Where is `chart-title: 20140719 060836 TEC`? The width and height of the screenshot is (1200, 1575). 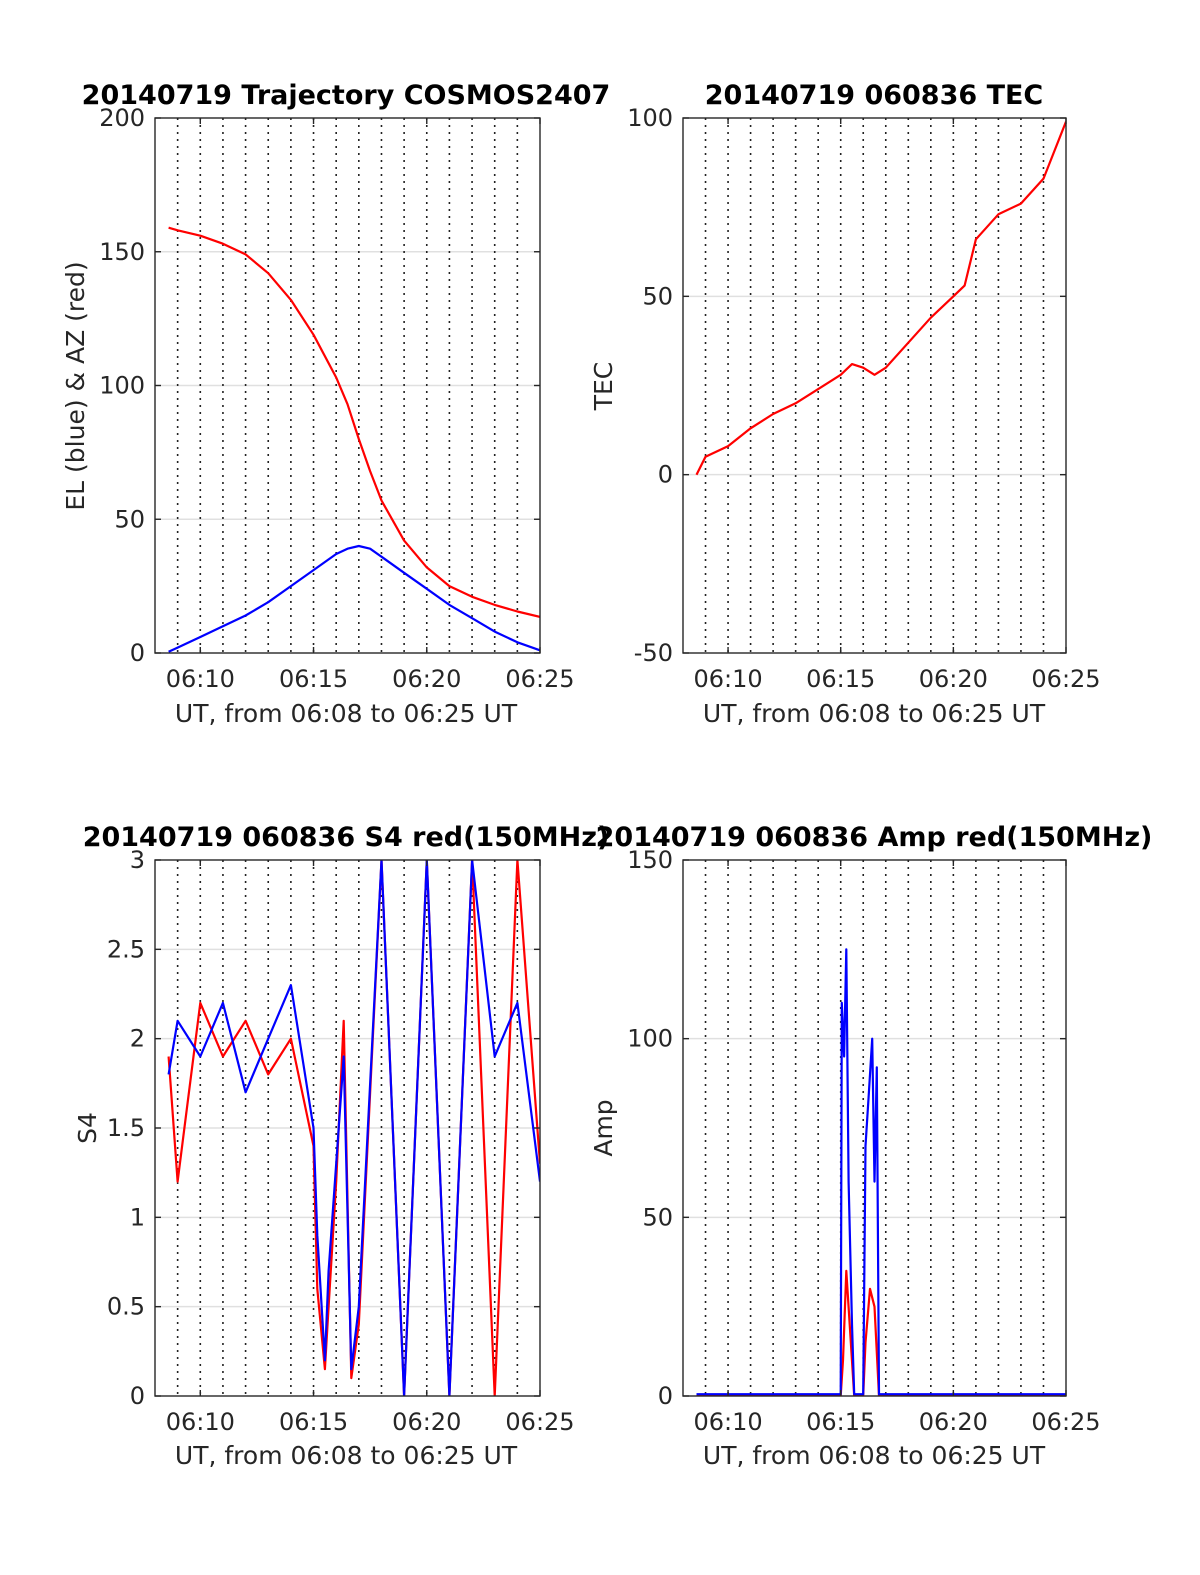 chart-title: 20140719 060836 TEC is located at coordinates (874, 95).